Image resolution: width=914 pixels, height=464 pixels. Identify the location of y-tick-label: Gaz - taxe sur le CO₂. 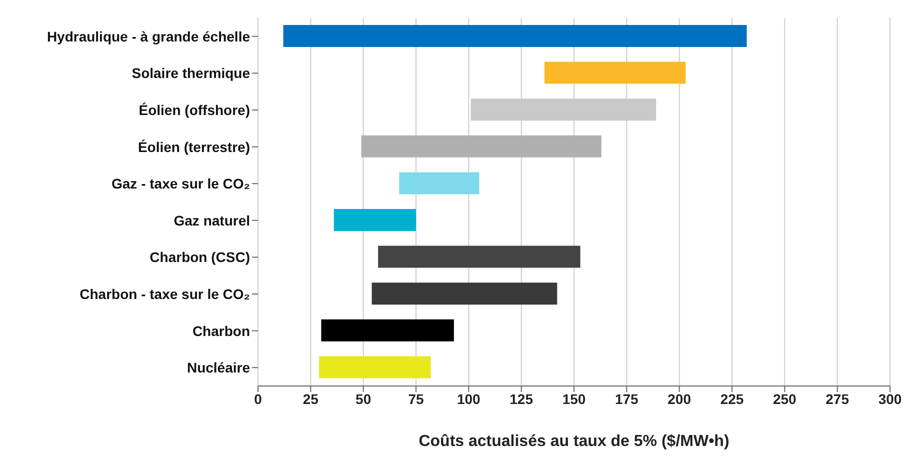
(181, 184).